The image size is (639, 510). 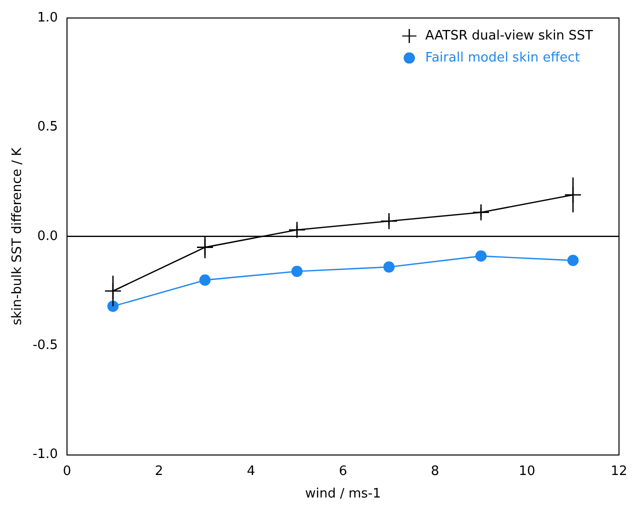 I want to click on legend-label: Fairall model skin effect, so click(x=502, y=58).